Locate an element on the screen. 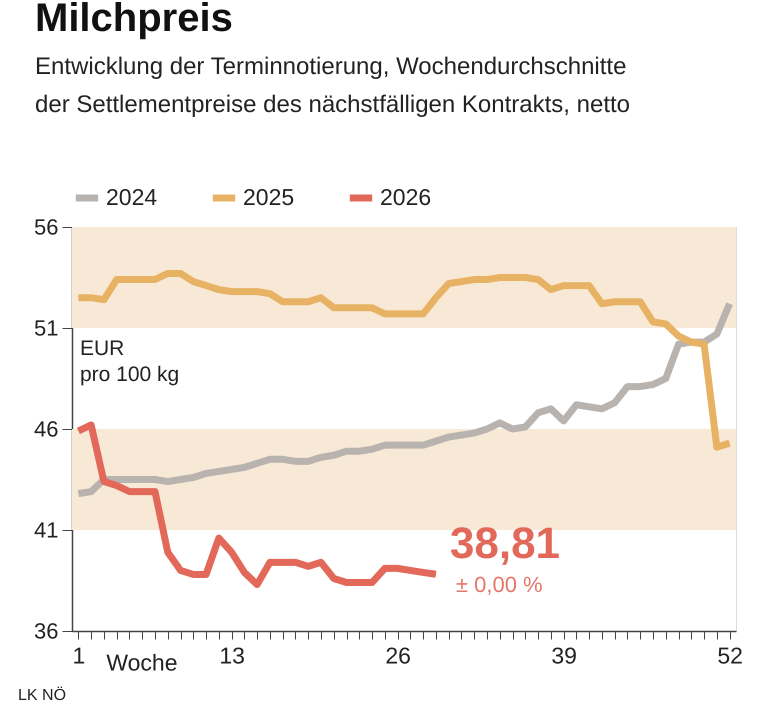  x-axis-title: Woche is located at coordinates (142, 663).